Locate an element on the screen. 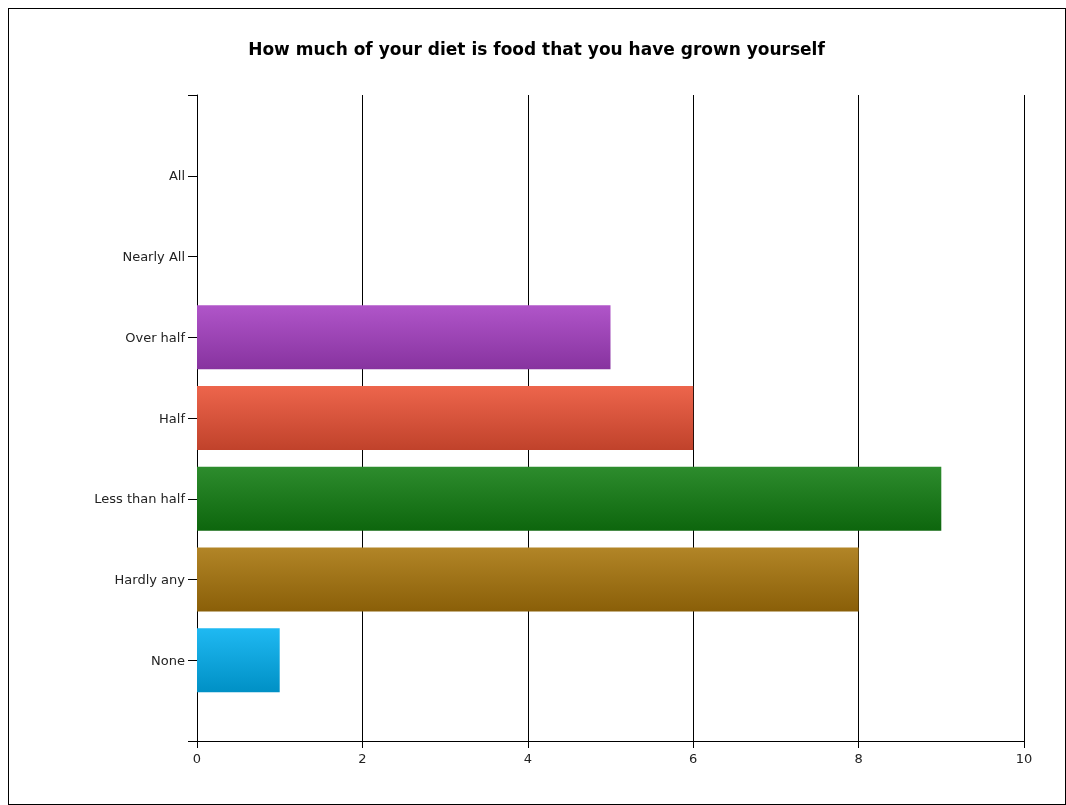  y-tick-label: Hardly any is located at coordinates (150, 579).